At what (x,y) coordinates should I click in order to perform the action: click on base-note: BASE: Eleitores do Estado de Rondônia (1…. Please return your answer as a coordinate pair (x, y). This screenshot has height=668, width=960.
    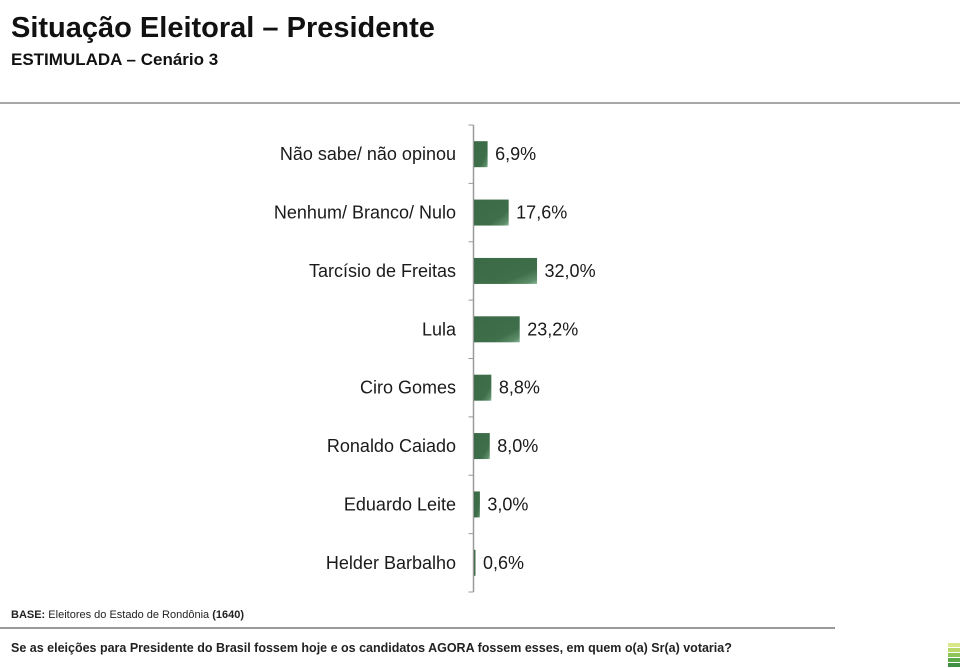
    Looking at the image, I should click on (127, 615).